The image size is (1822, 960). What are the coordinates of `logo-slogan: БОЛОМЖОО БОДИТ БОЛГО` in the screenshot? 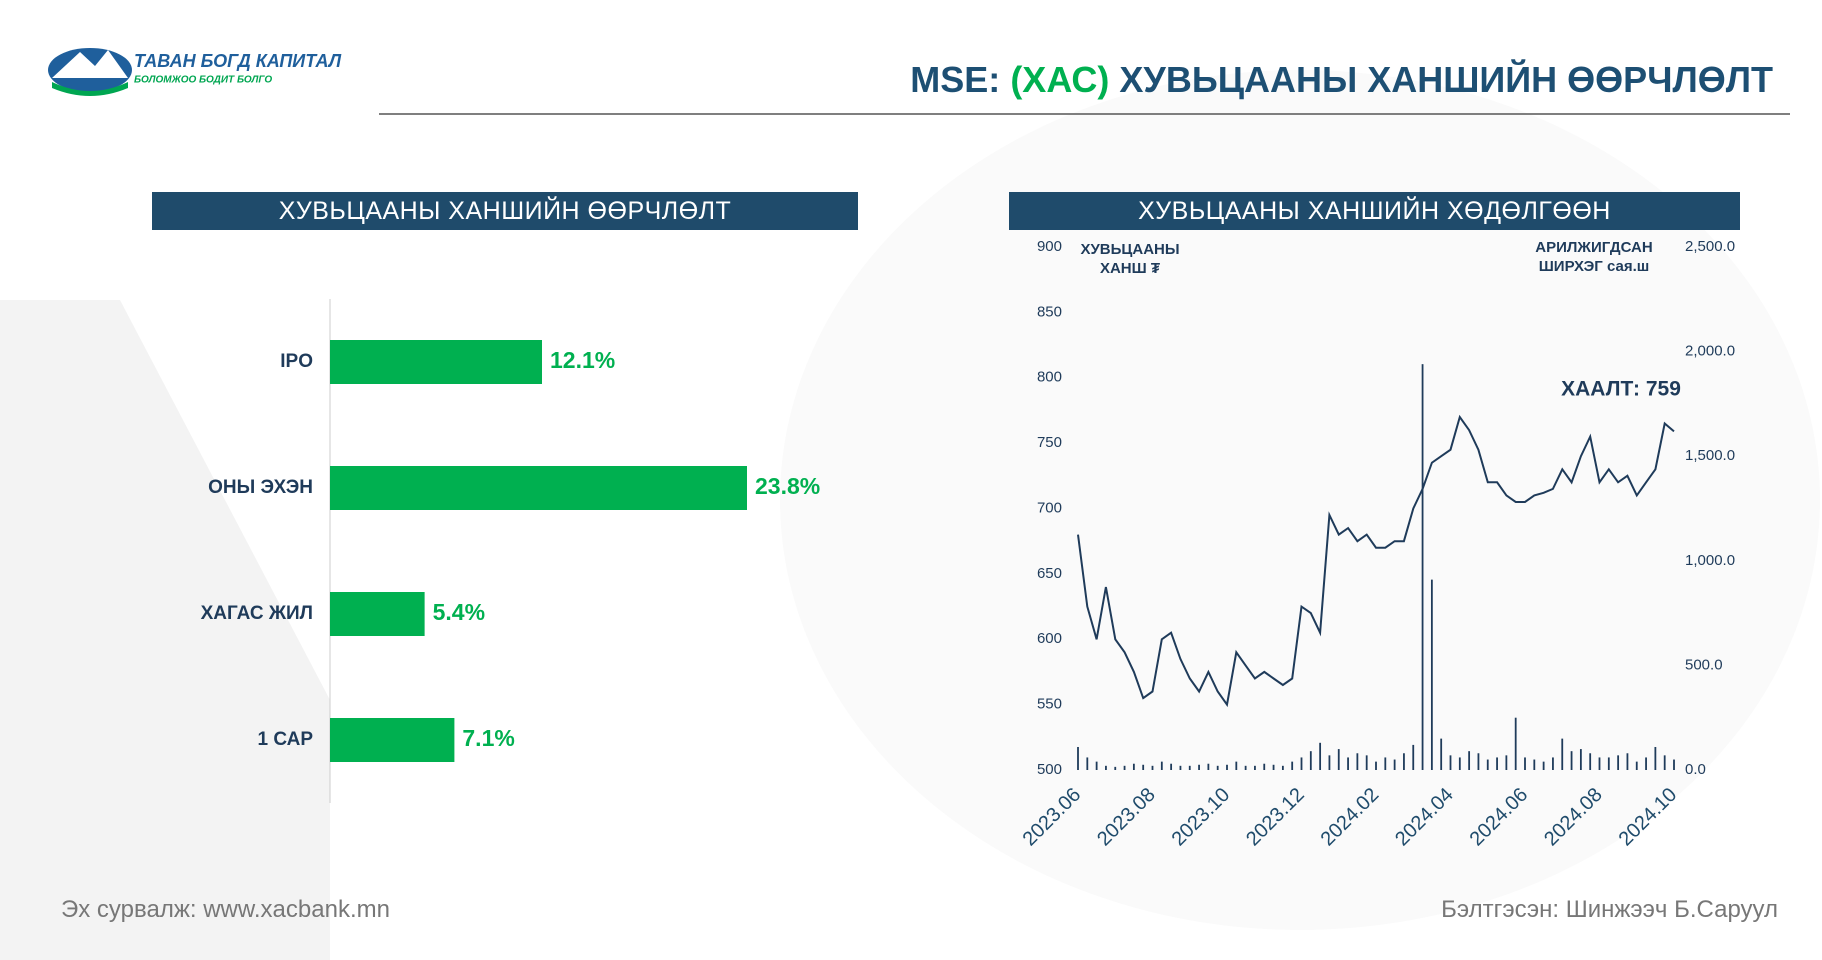 It's located at (203, 80).